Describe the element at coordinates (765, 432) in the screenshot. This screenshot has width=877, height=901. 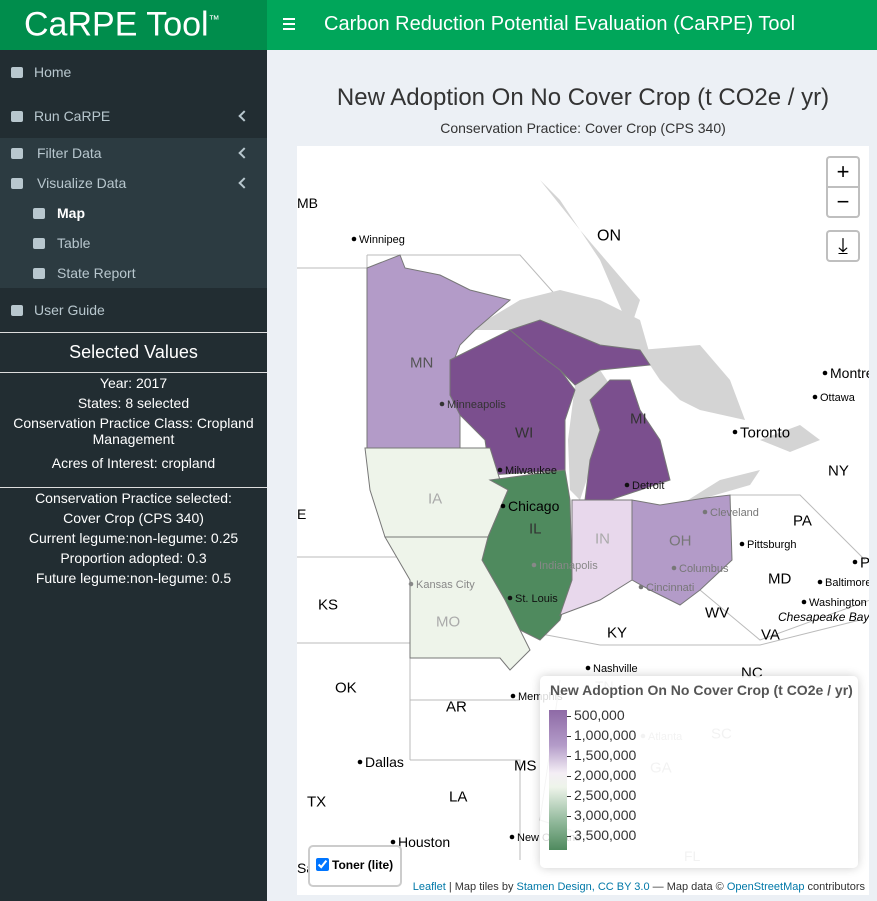
I see `city-label: Toronto` at that location.